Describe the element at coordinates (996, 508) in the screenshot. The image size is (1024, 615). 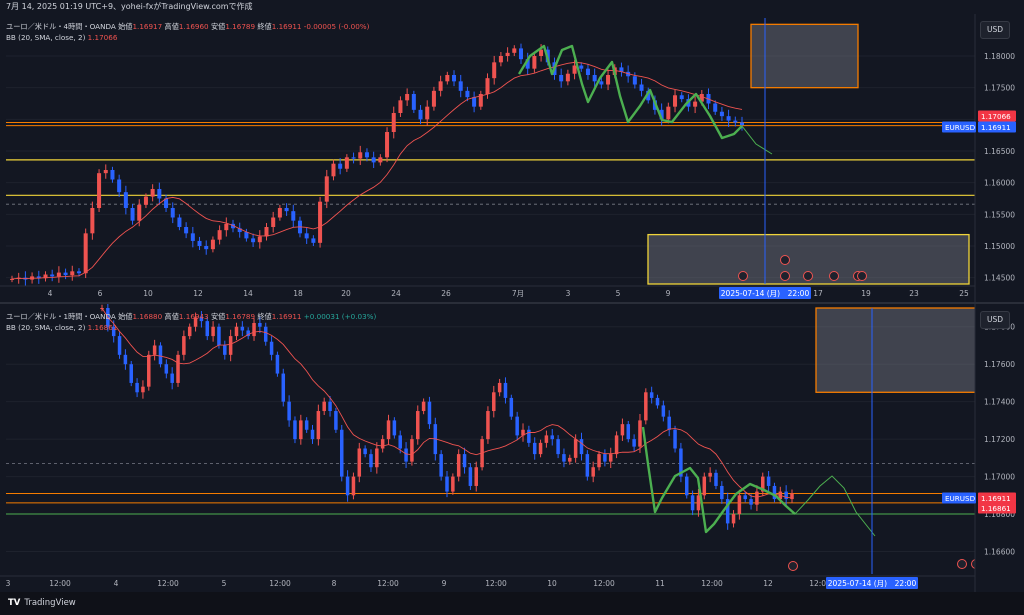
I see `price-label-text: 1.16861` at that location.